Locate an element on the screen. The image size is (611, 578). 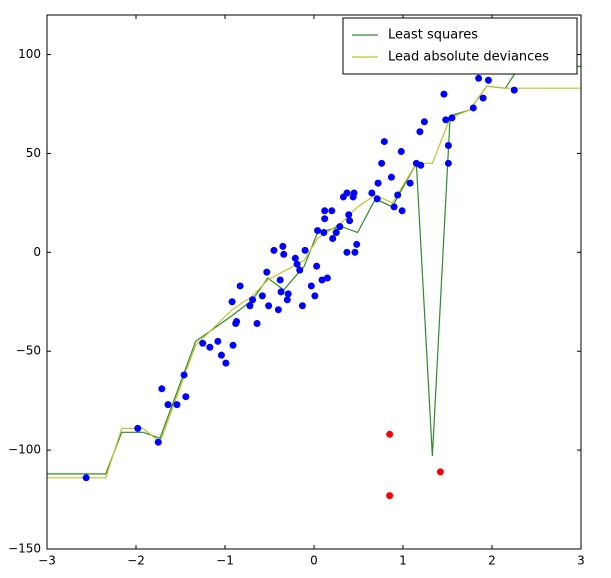
legend: Least squares Lead absolute deviances is located at coordinates (460, 46).